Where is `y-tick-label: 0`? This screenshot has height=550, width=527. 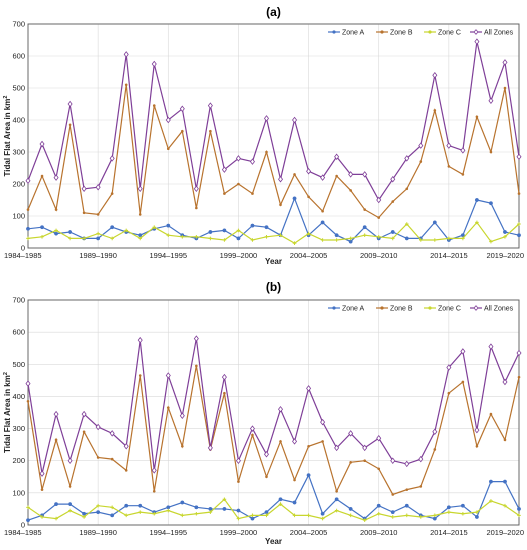 y-tick-label: 0 is located at coordinates (23, 525).